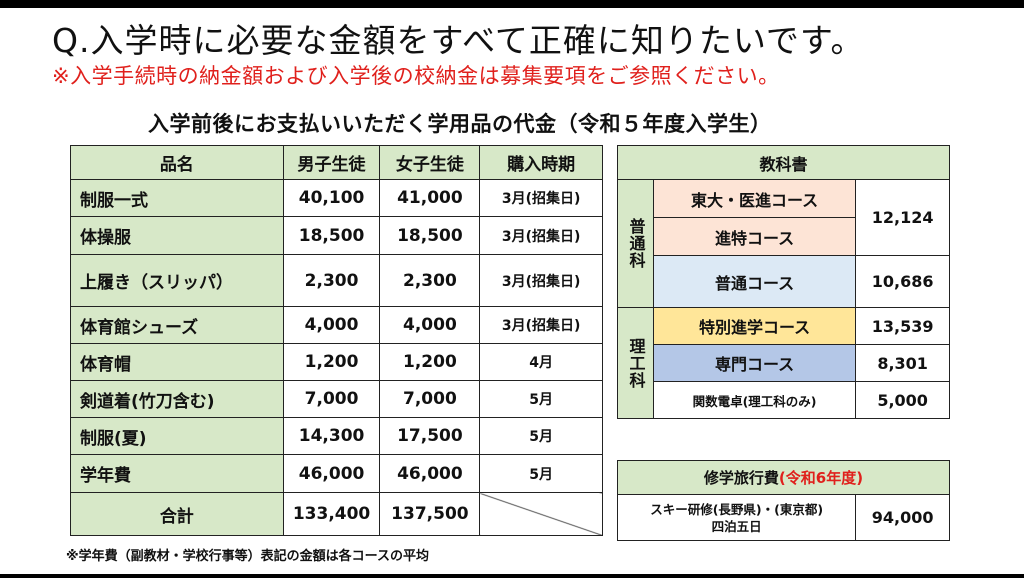 The image size is (1024, 578). What do you see at coordinates (902, 517) in the screenshot?
I see `trip-price: 94,000` at bounding box center [902, 517].